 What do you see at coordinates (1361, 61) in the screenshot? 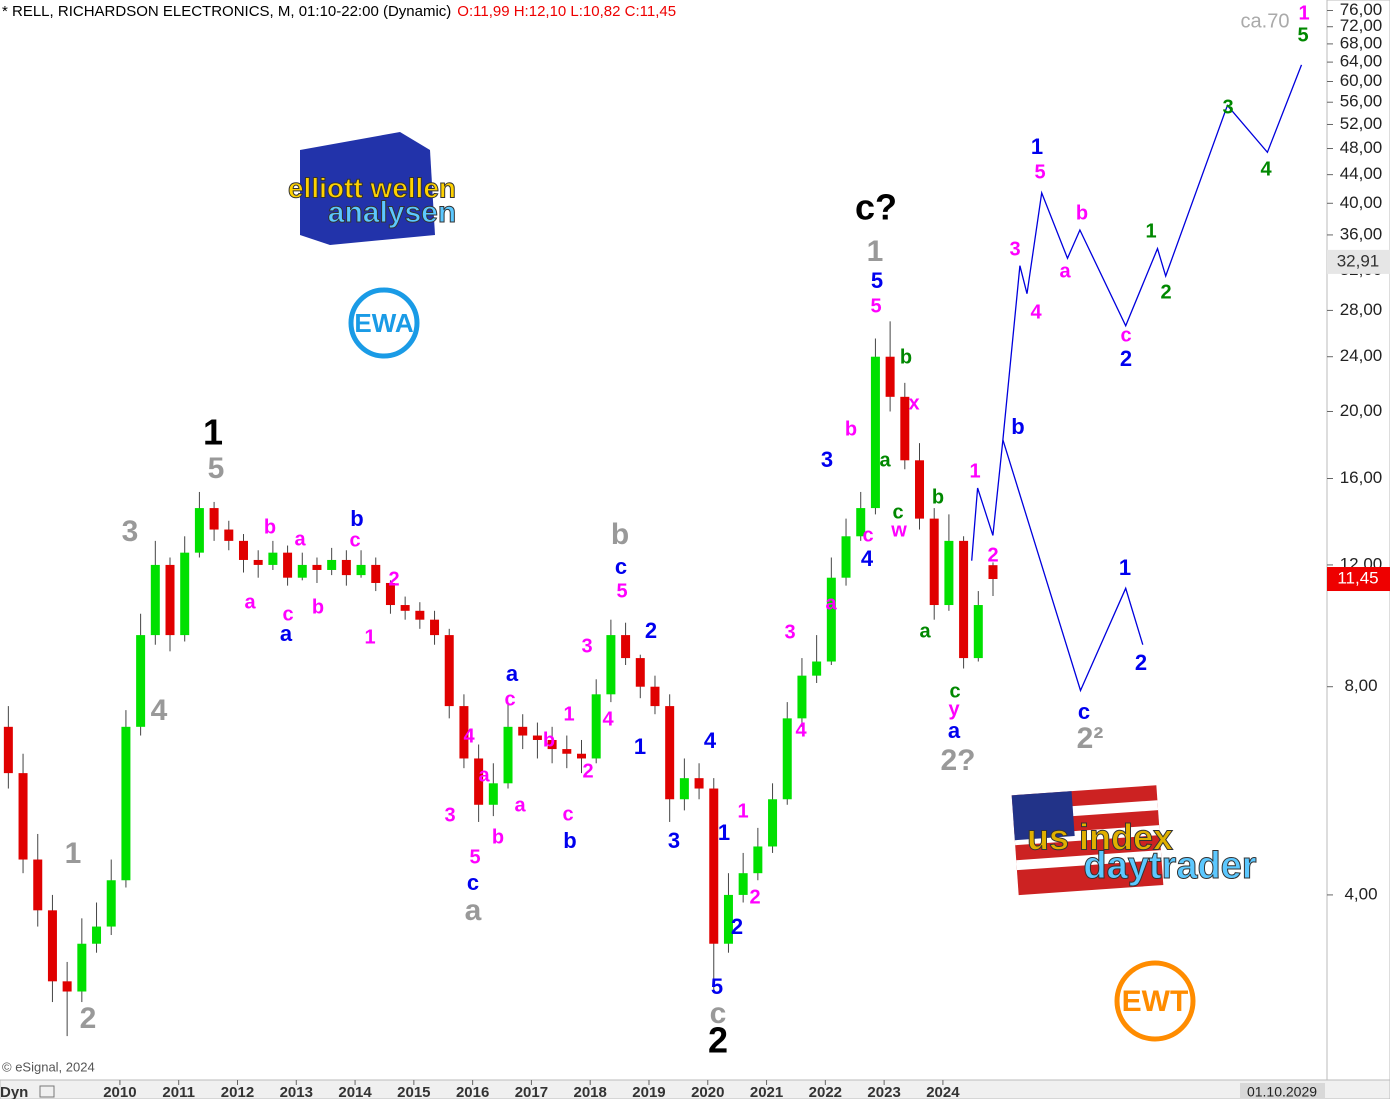
I see `y-tick-label: 64,00` at bounding box center [1361, 61].